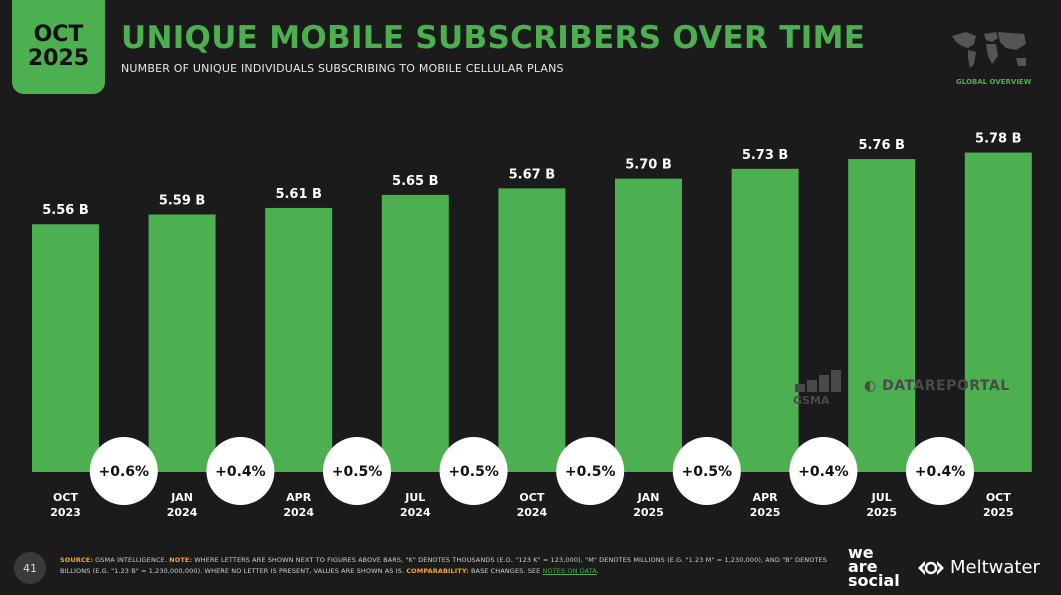 Image resolution: width=1061 pixels, height=595 pixels. I want to click on notes-on-data-link: NOTES ON DATA, so click(569, 571).